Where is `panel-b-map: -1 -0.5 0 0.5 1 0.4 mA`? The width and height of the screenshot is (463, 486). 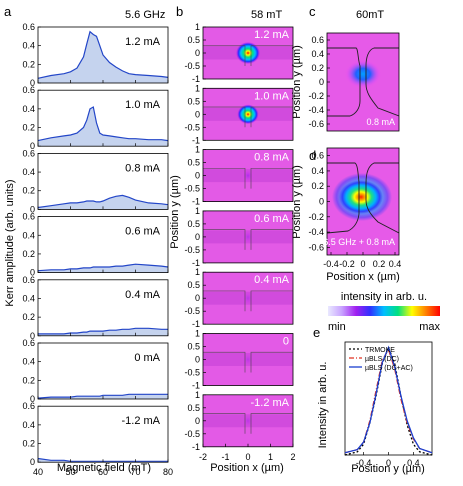
panel-b-map: -1 -0.5 0 0.5 1 0.4 mA is located at coordinates (239, 298).